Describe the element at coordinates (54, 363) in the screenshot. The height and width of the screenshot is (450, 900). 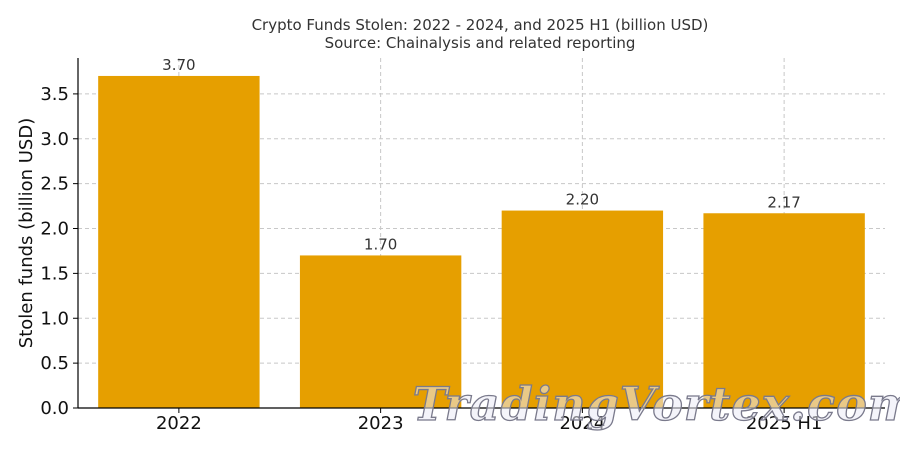
I see `y-tick-label: 0.5` at that location.